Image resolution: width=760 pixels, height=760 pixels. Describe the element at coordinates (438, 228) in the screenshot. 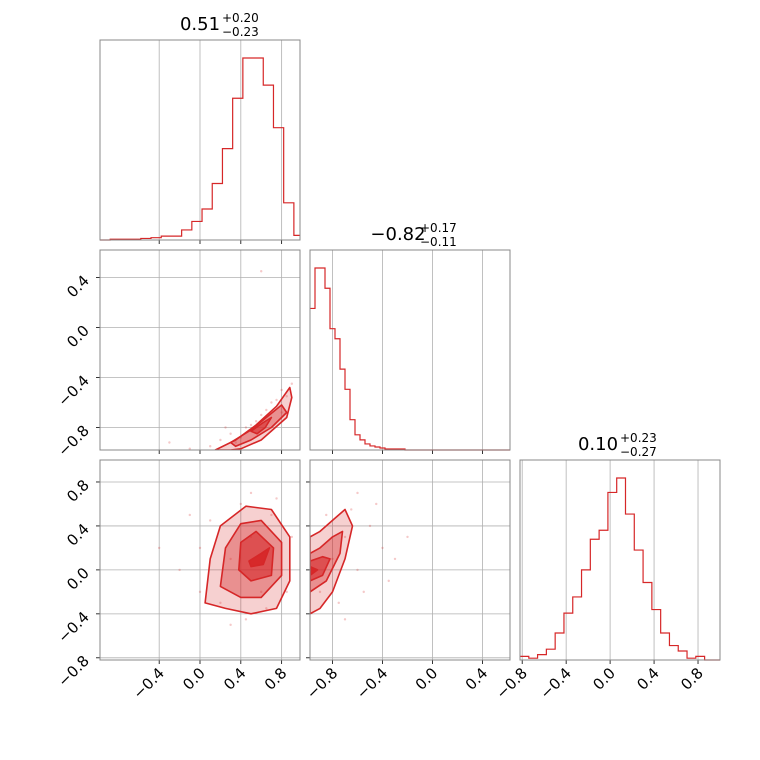

I see `title-param-1-plus: +0.17` at that location.